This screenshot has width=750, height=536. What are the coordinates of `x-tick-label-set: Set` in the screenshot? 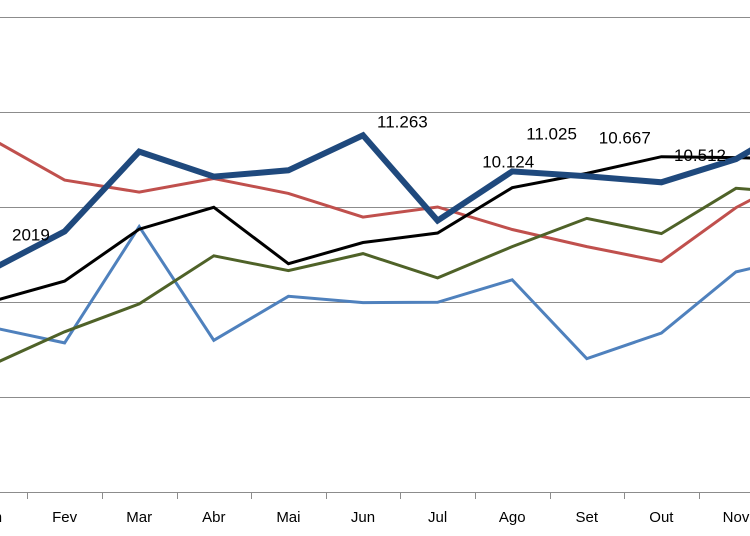 It's located at (587, 517).